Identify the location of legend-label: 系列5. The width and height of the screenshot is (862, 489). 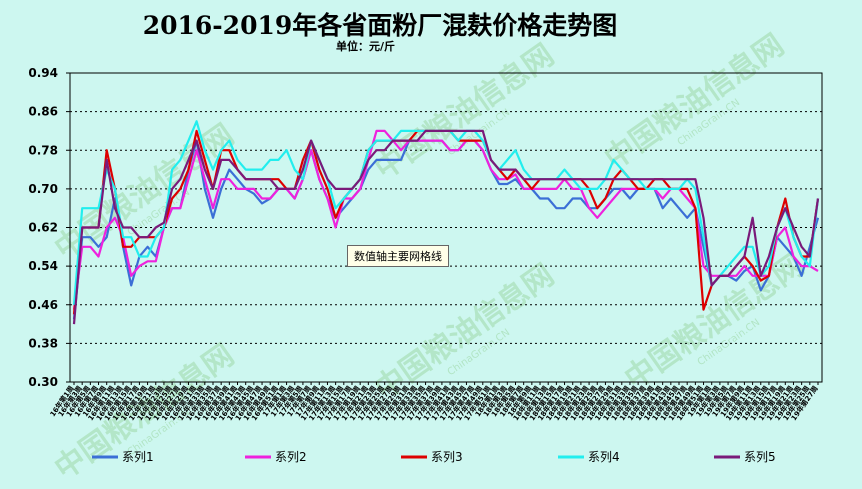
(760, 457).